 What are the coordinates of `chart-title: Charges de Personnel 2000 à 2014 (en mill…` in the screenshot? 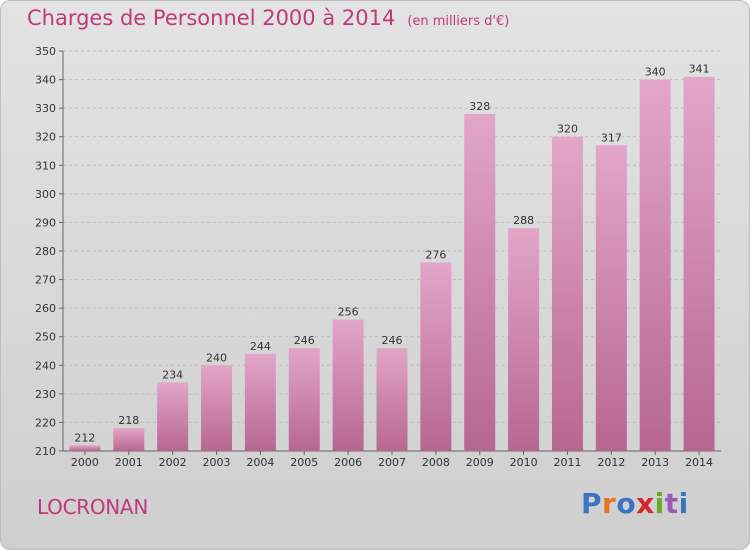 It's located at (268, 18).